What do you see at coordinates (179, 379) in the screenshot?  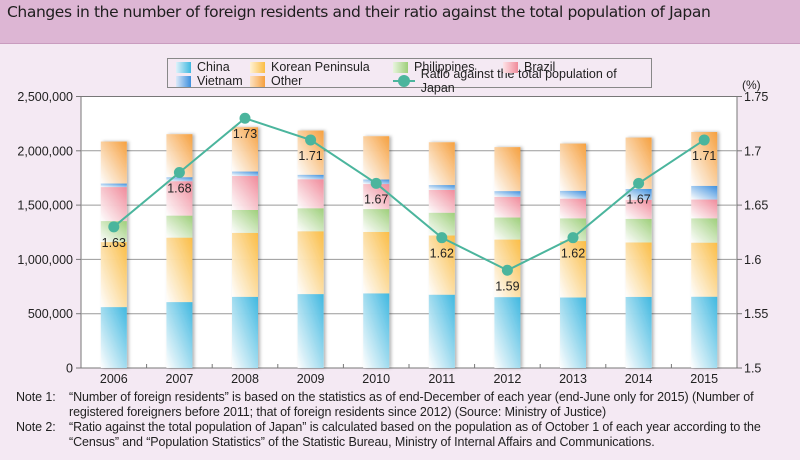 I see `x-tick-label: 2007` at bounding box center [179, 379].